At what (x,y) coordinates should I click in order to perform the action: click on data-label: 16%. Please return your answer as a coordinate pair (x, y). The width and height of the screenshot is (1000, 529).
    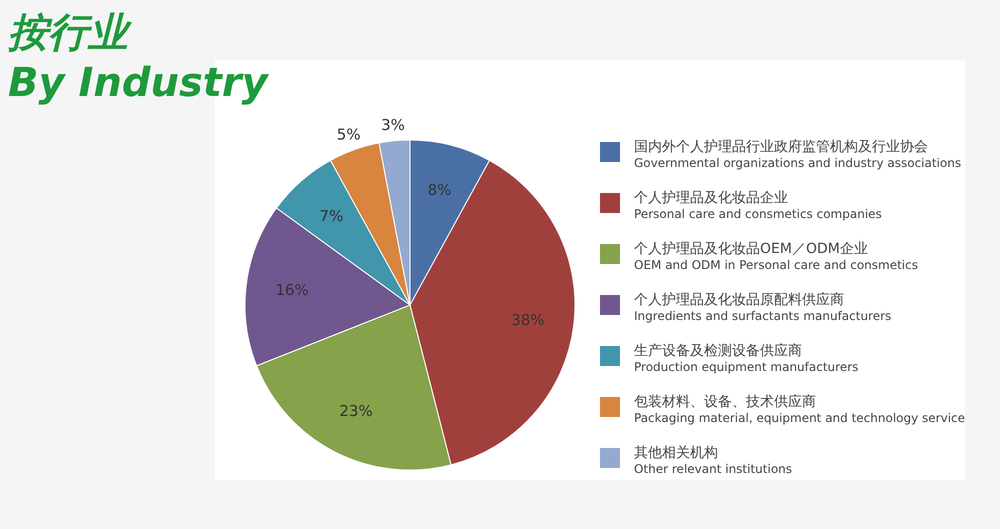
    Looking at the image, I should click on (292, 290).